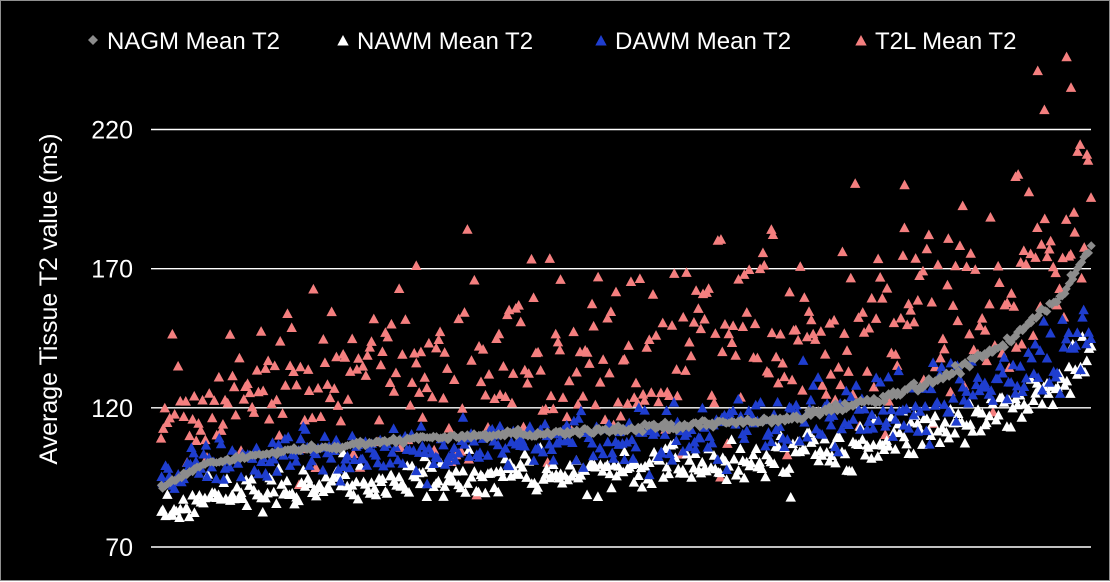  Describe the element at coordinates (112, 270) in the screenshot. I see `y-tick-label: 170` at that location.